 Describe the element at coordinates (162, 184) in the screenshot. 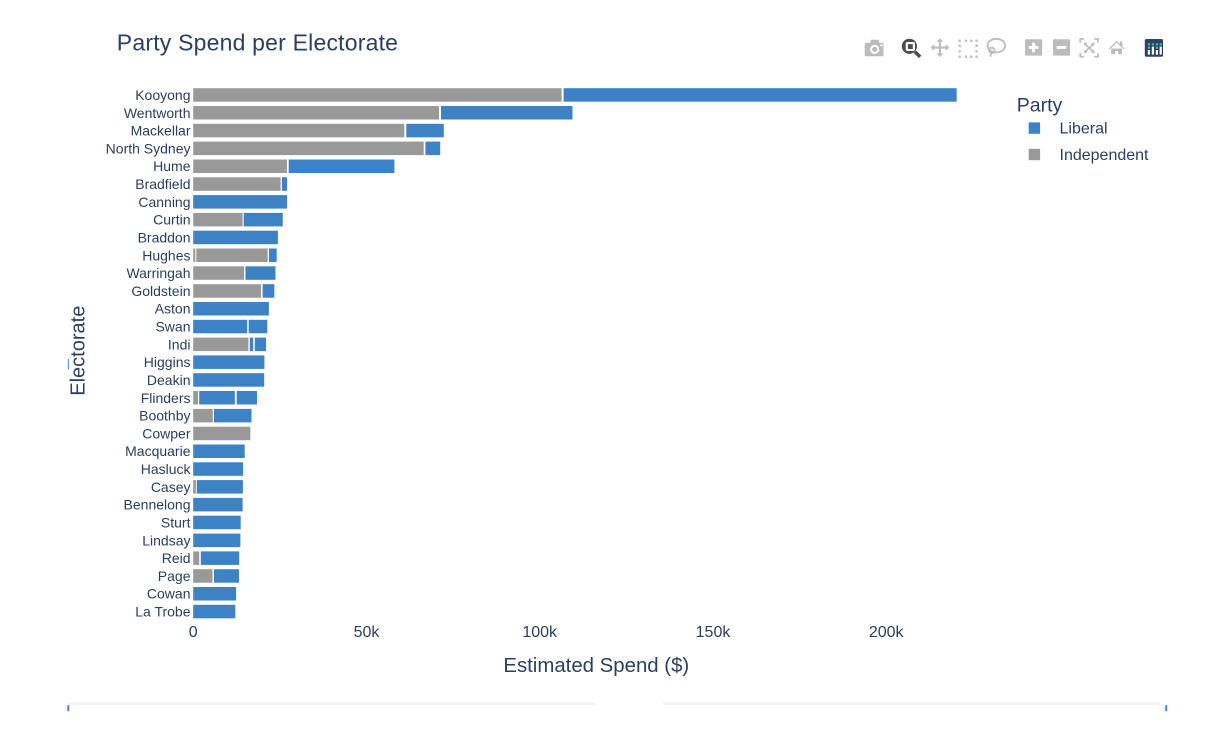

I see `svg-text: Bradfield` at that location.